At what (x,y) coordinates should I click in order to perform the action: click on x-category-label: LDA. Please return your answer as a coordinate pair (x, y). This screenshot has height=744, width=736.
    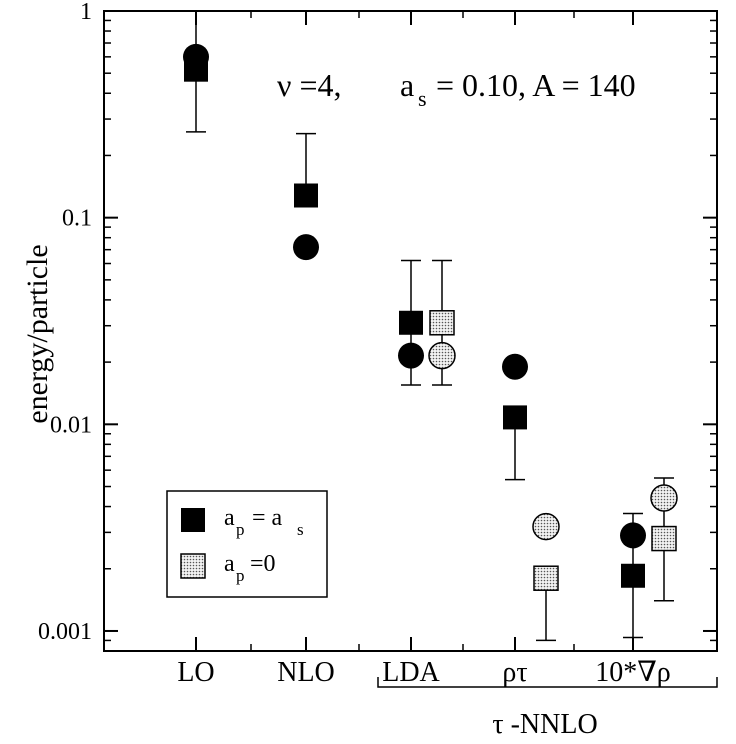
    Looking at the image, I should click on (411, 672).